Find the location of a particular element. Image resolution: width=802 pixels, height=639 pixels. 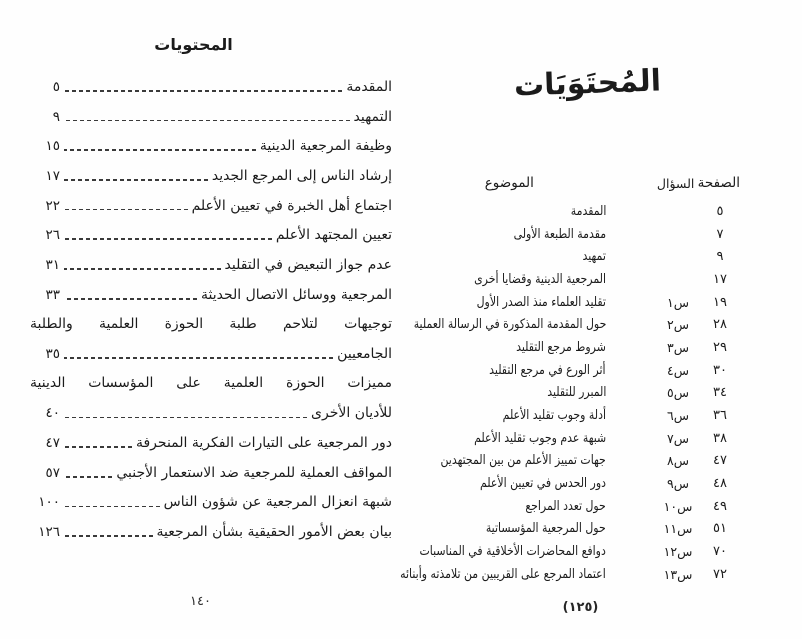

table-row: ٥١ س١١ حول المرجعية المؤسساتية is located at coordinates (577, 529).